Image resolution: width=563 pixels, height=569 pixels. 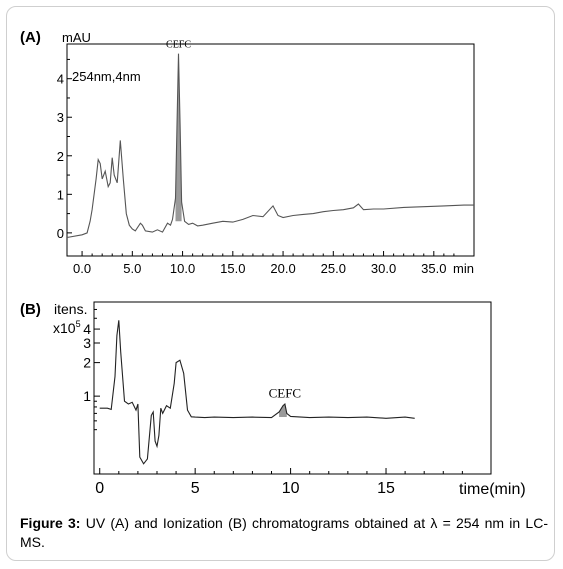 I want to click on caption-label: Figure 3:, so click(x=50, y=523).